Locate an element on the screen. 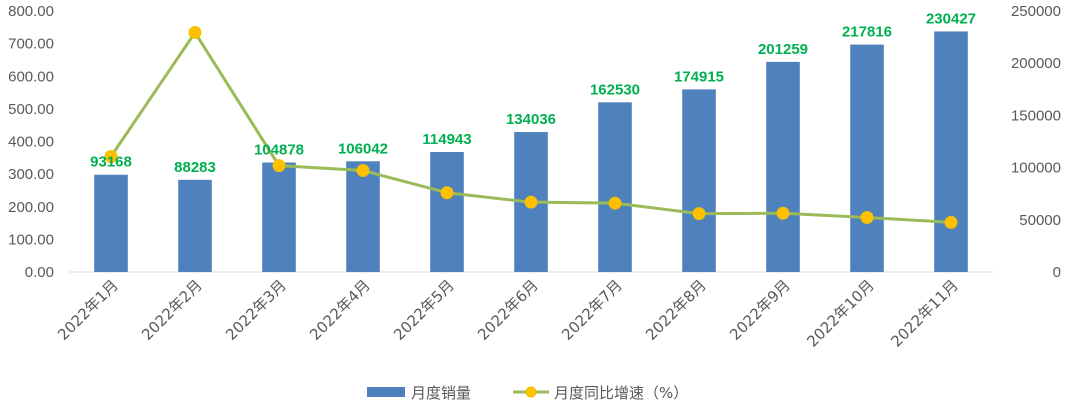 The height and width of the screenshot is (406, 1068). x-tick-label: 2022年10月 is located at coordinates (840, 313).